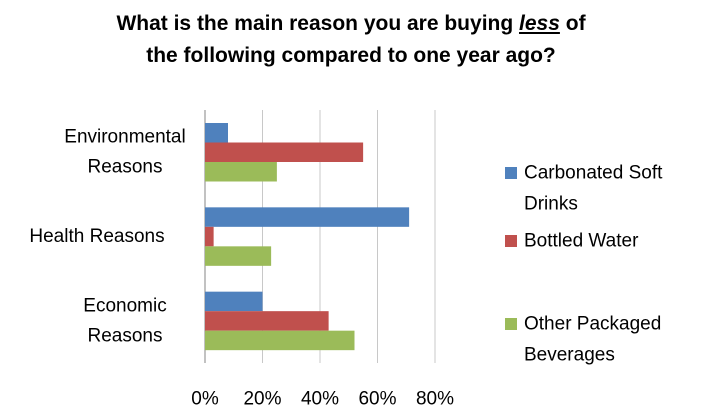  I want to click on title-line-2: the following compared to one year ago?, so click(351, 55).